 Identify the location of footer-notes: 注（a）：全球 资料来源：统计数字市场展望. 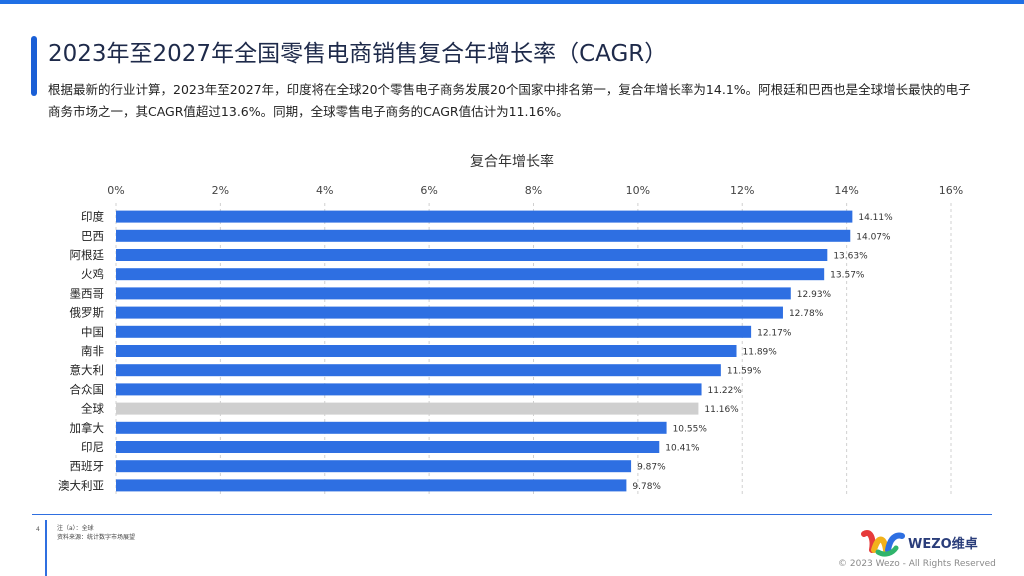
(96, 533).